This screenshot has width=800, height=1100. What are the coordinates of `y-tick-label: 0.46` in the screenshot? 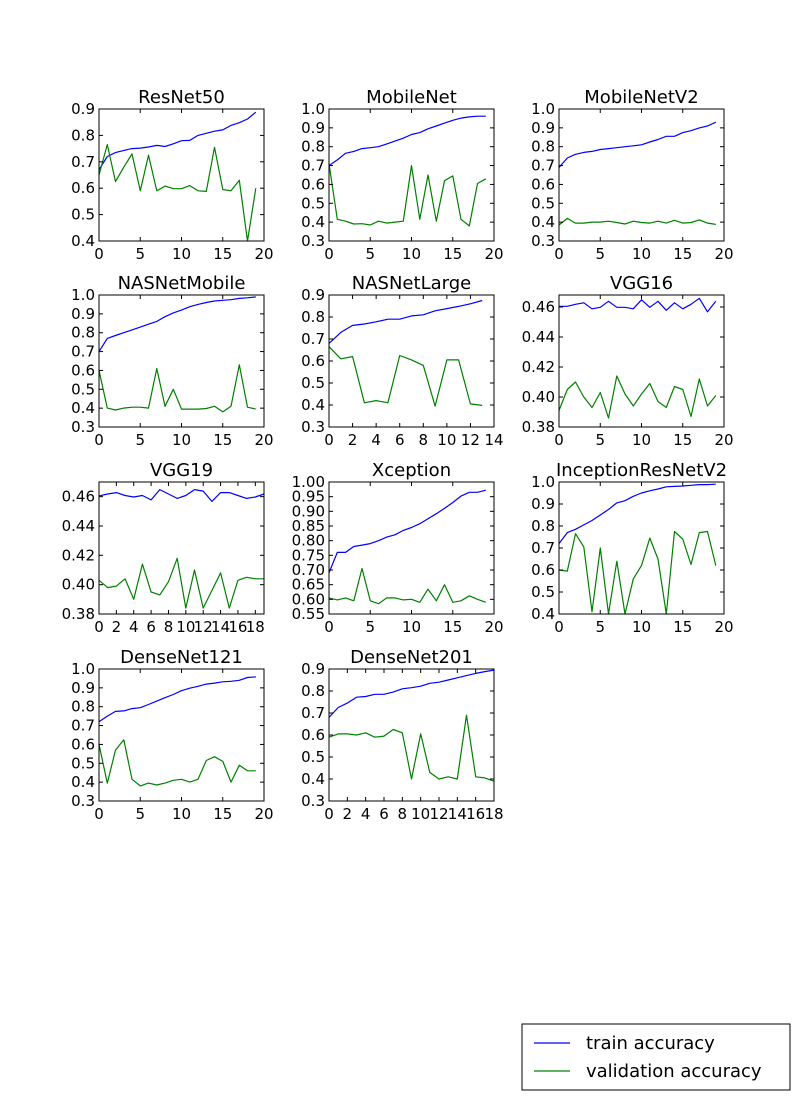 It's located at (78, 497).